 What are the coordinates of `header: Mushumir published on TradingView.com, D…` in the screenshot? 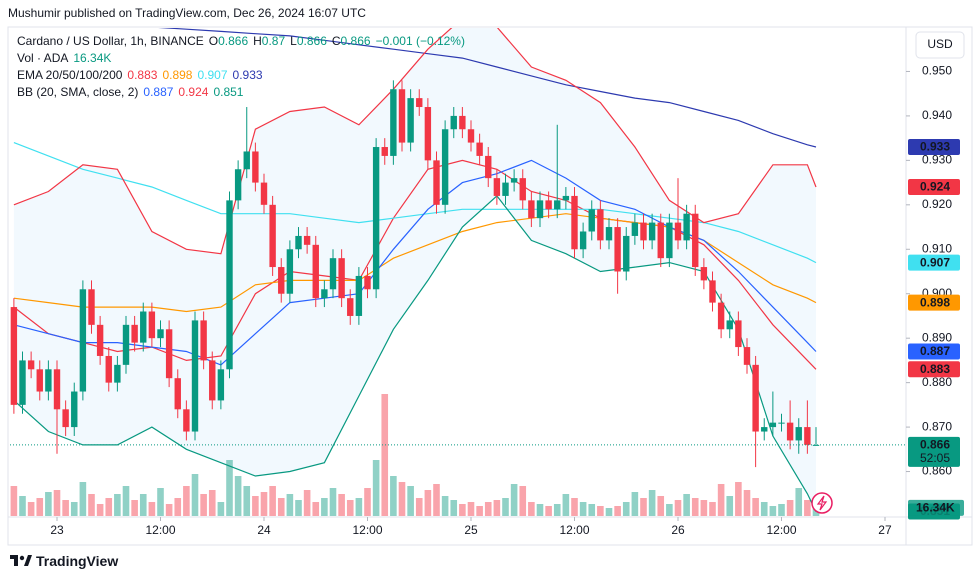 It's located at (187, 13).